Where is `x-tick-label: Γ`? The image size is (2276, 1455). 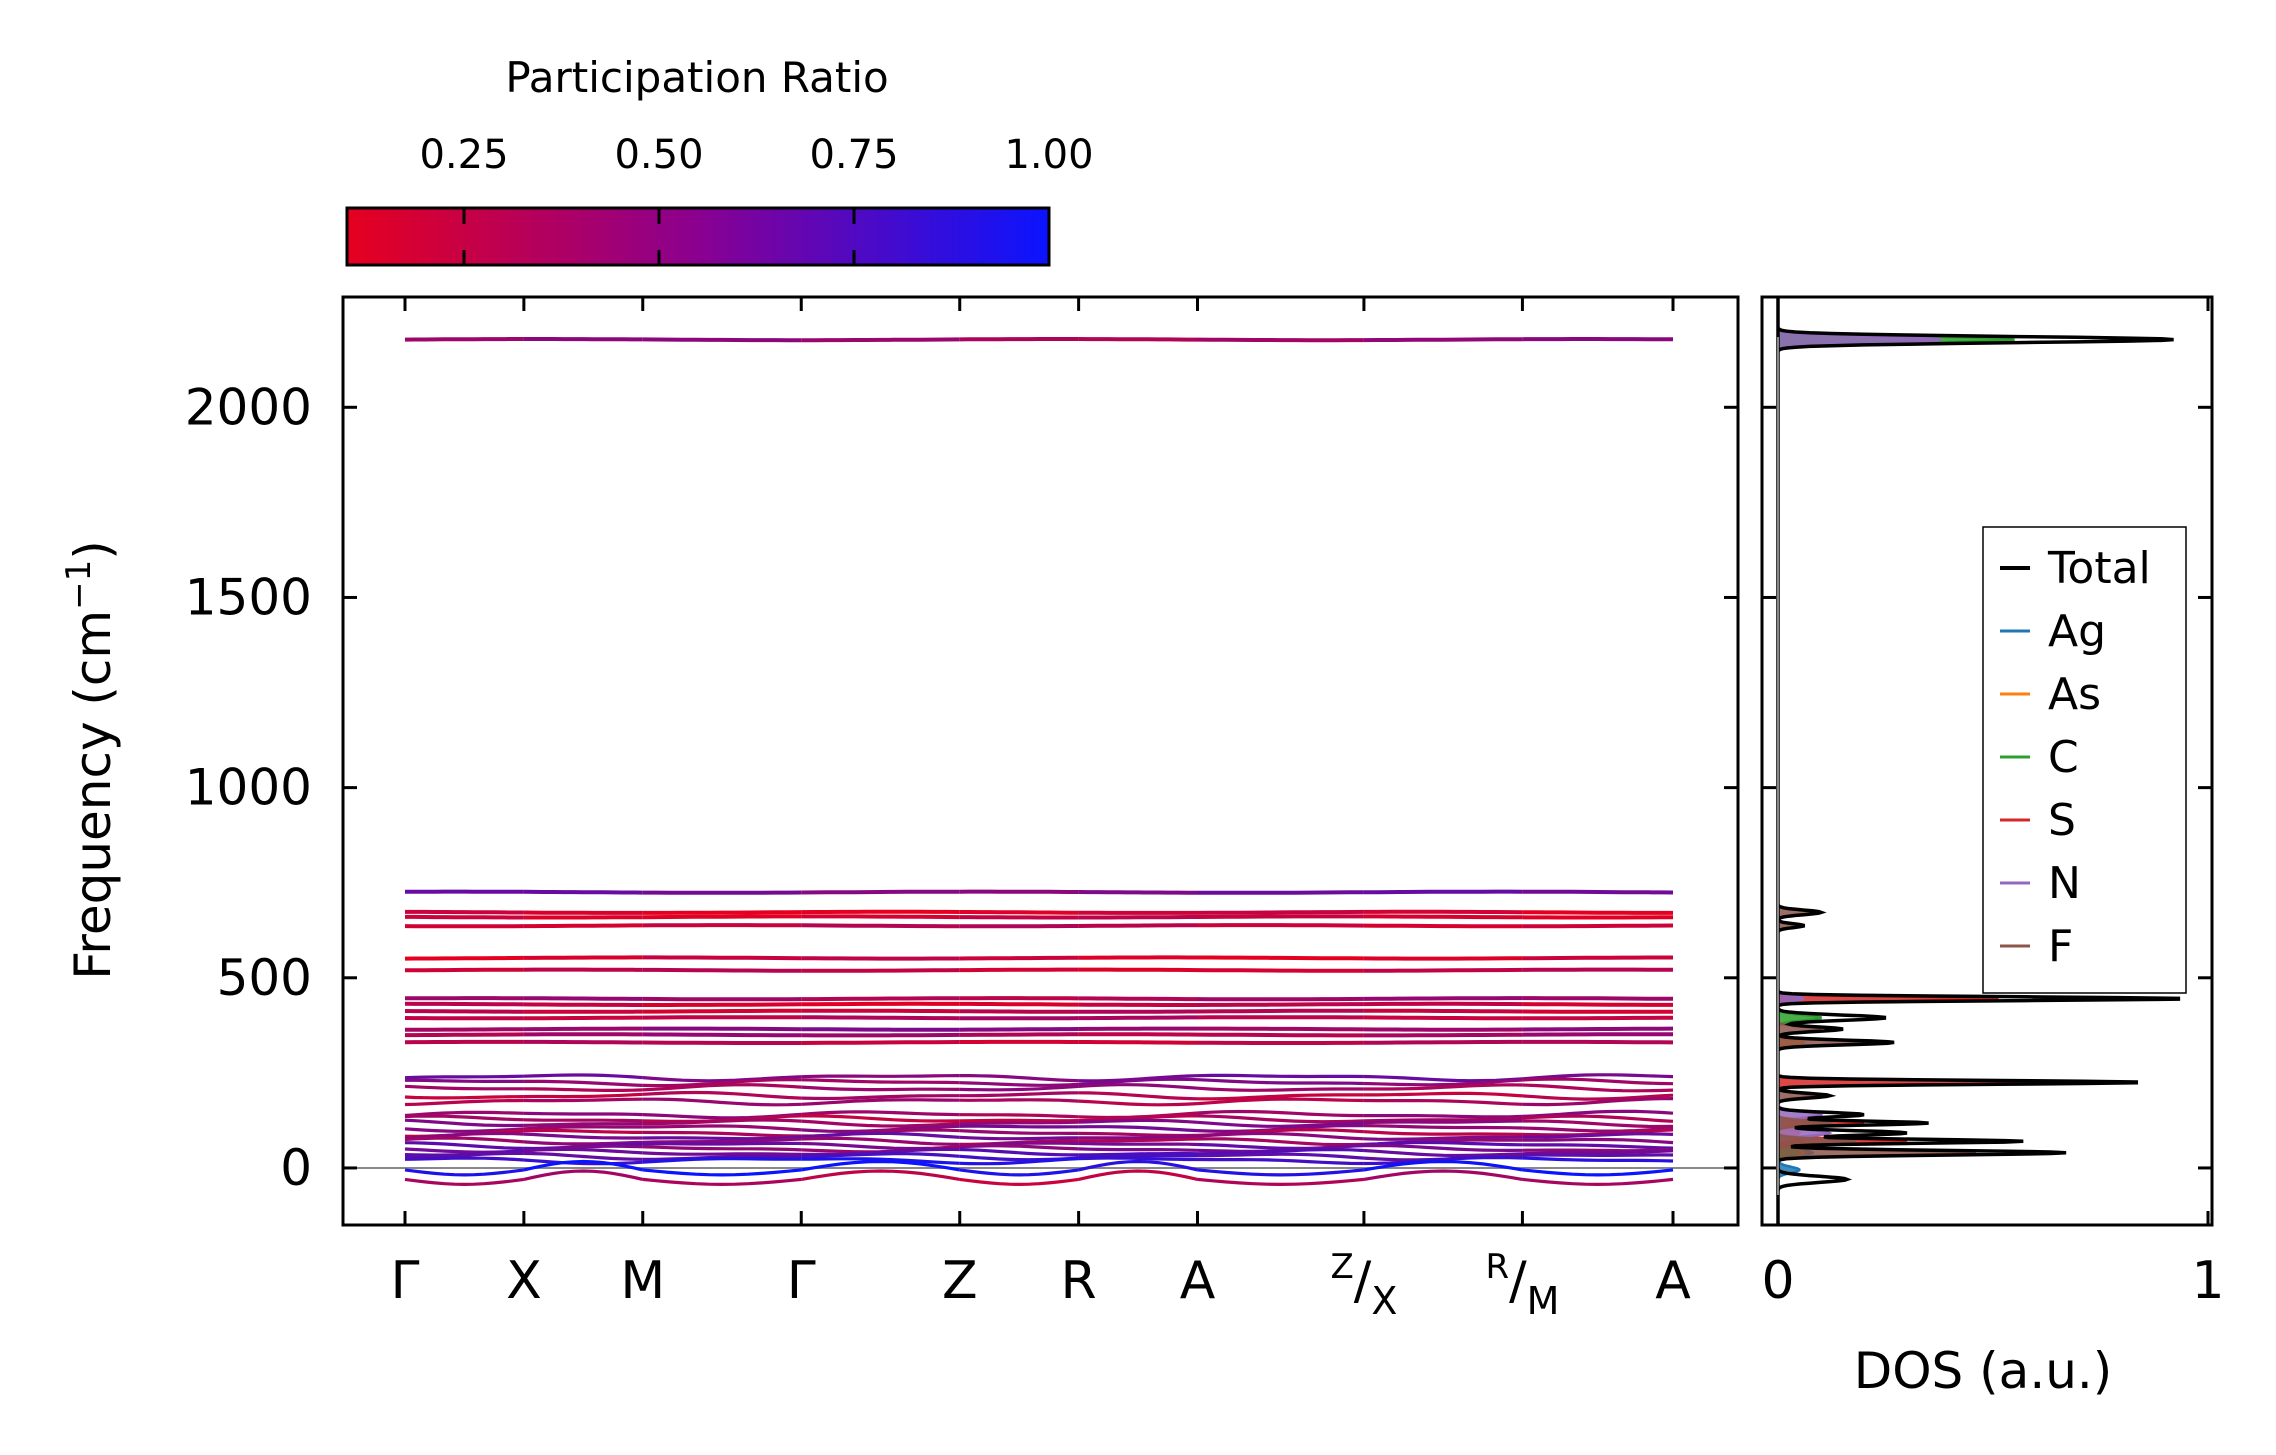 x-tick-label: Γ is located at coordinates (801, 1281).